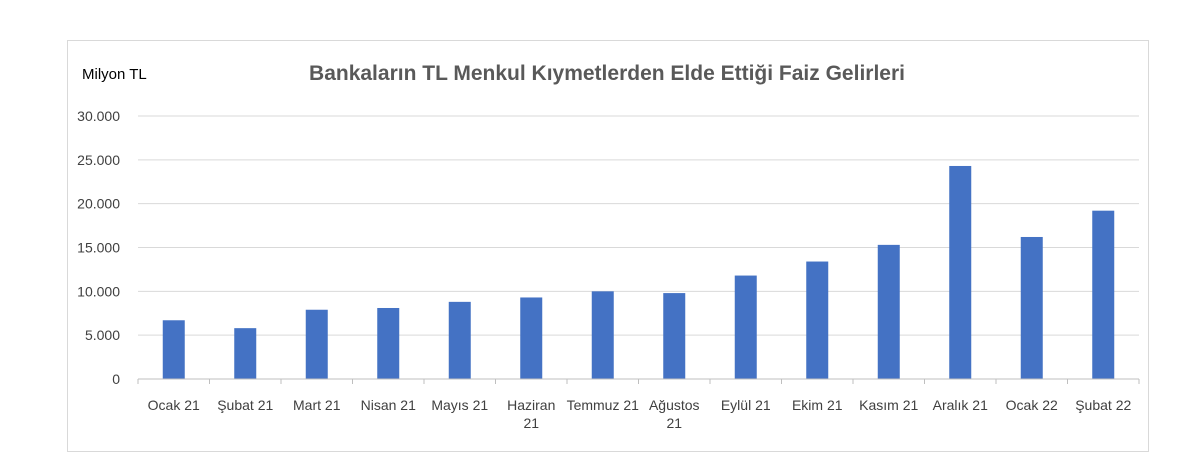  What do you see at coordinates (317, 405) in the screenshot?
I see `x-tick-label: Mart 21` at bounding box center [317, 405].